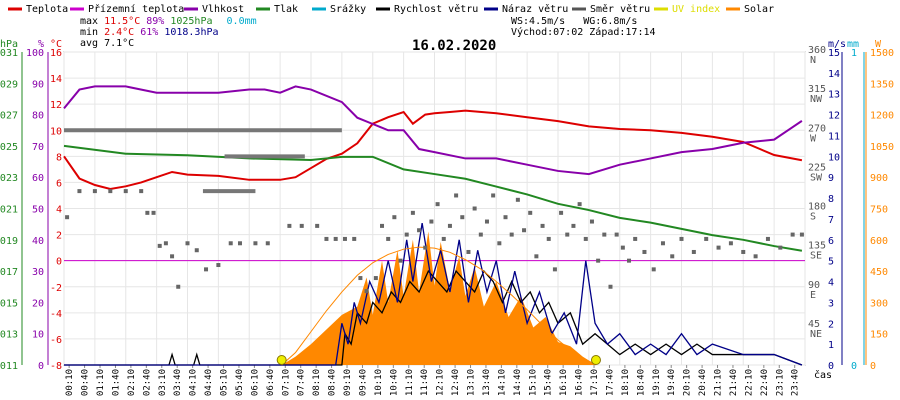 The width and height of the screenshot is (900, 400). I want to click on series-solar-area, so click(438, 298).